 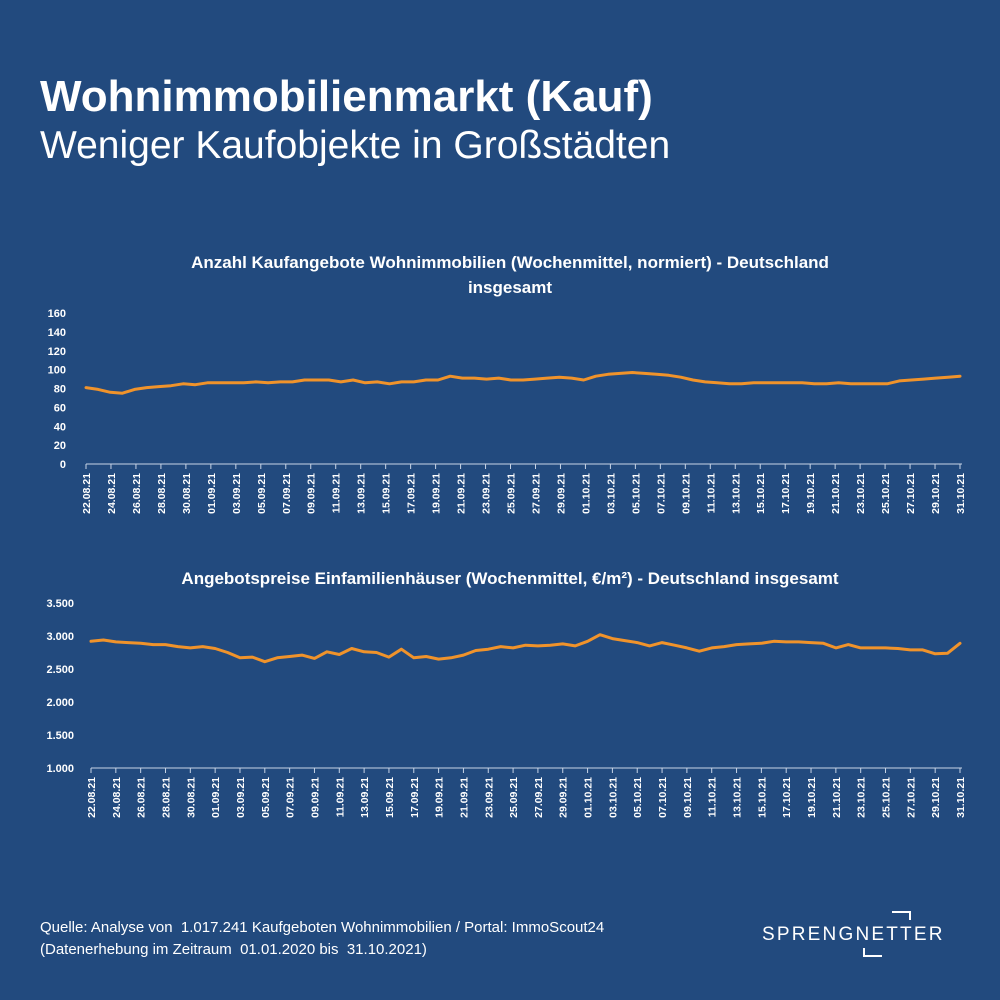 What do you see at coordinates (611, 493) in the screenshot?
I see `offers-x-tick-label: 03.10.21` at bounding box center [611, 493].